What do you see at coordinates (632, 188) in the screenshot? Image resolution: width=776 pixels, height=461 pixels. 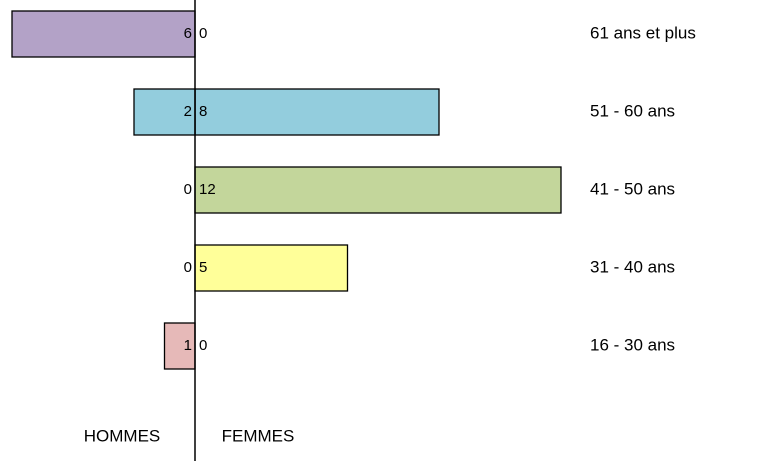 I see `category-label: 41 - 50 ans` at bounding box center [632, 188].